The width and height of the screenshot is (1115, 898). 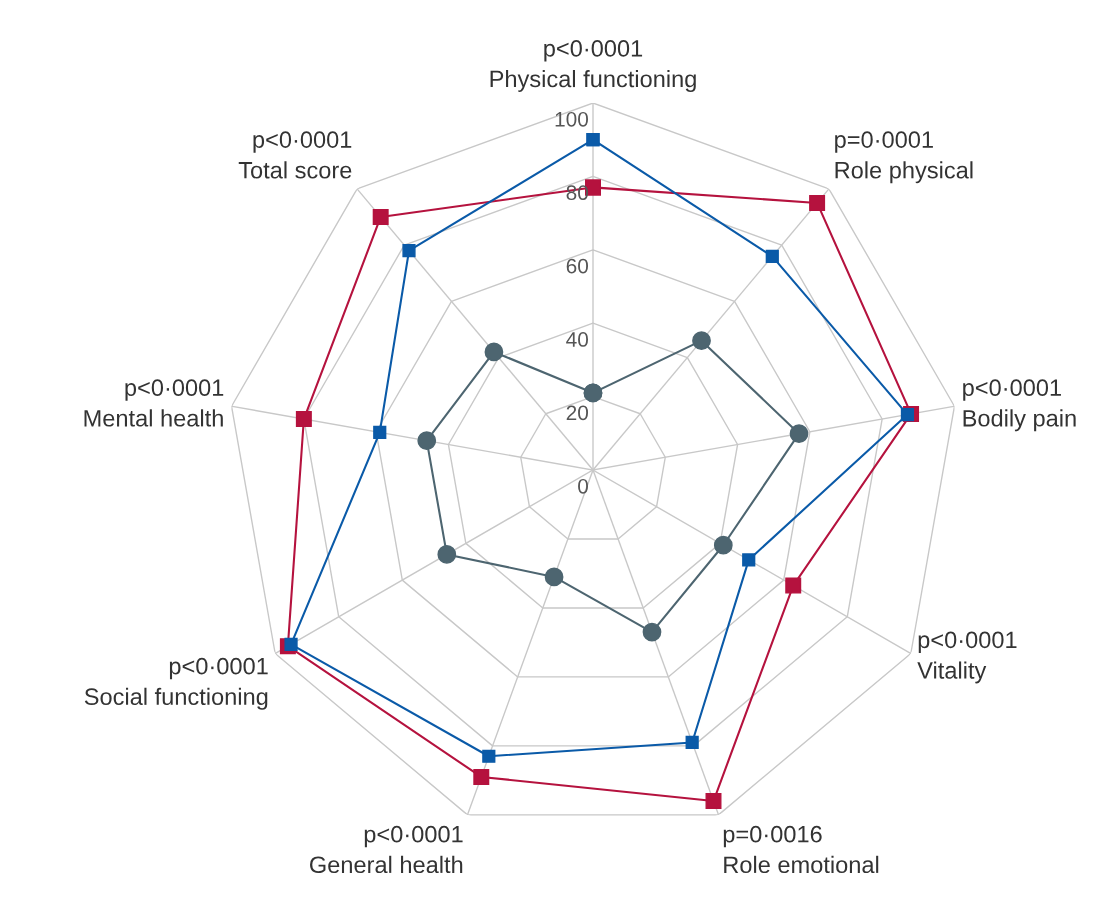 I want to click on y-tick-label: 60, so click(x=577, y=266).